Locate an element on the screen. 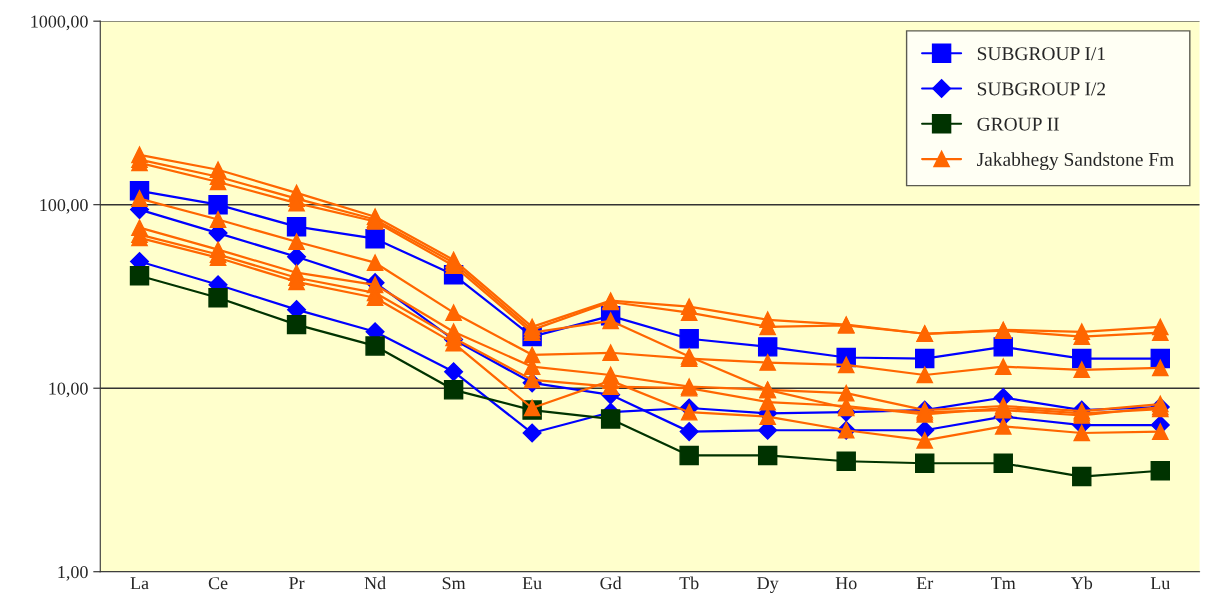 The height and width of the screenshot is (605, 1208). y-tick-label: 1000,00 is located at coordinates (59, 23).